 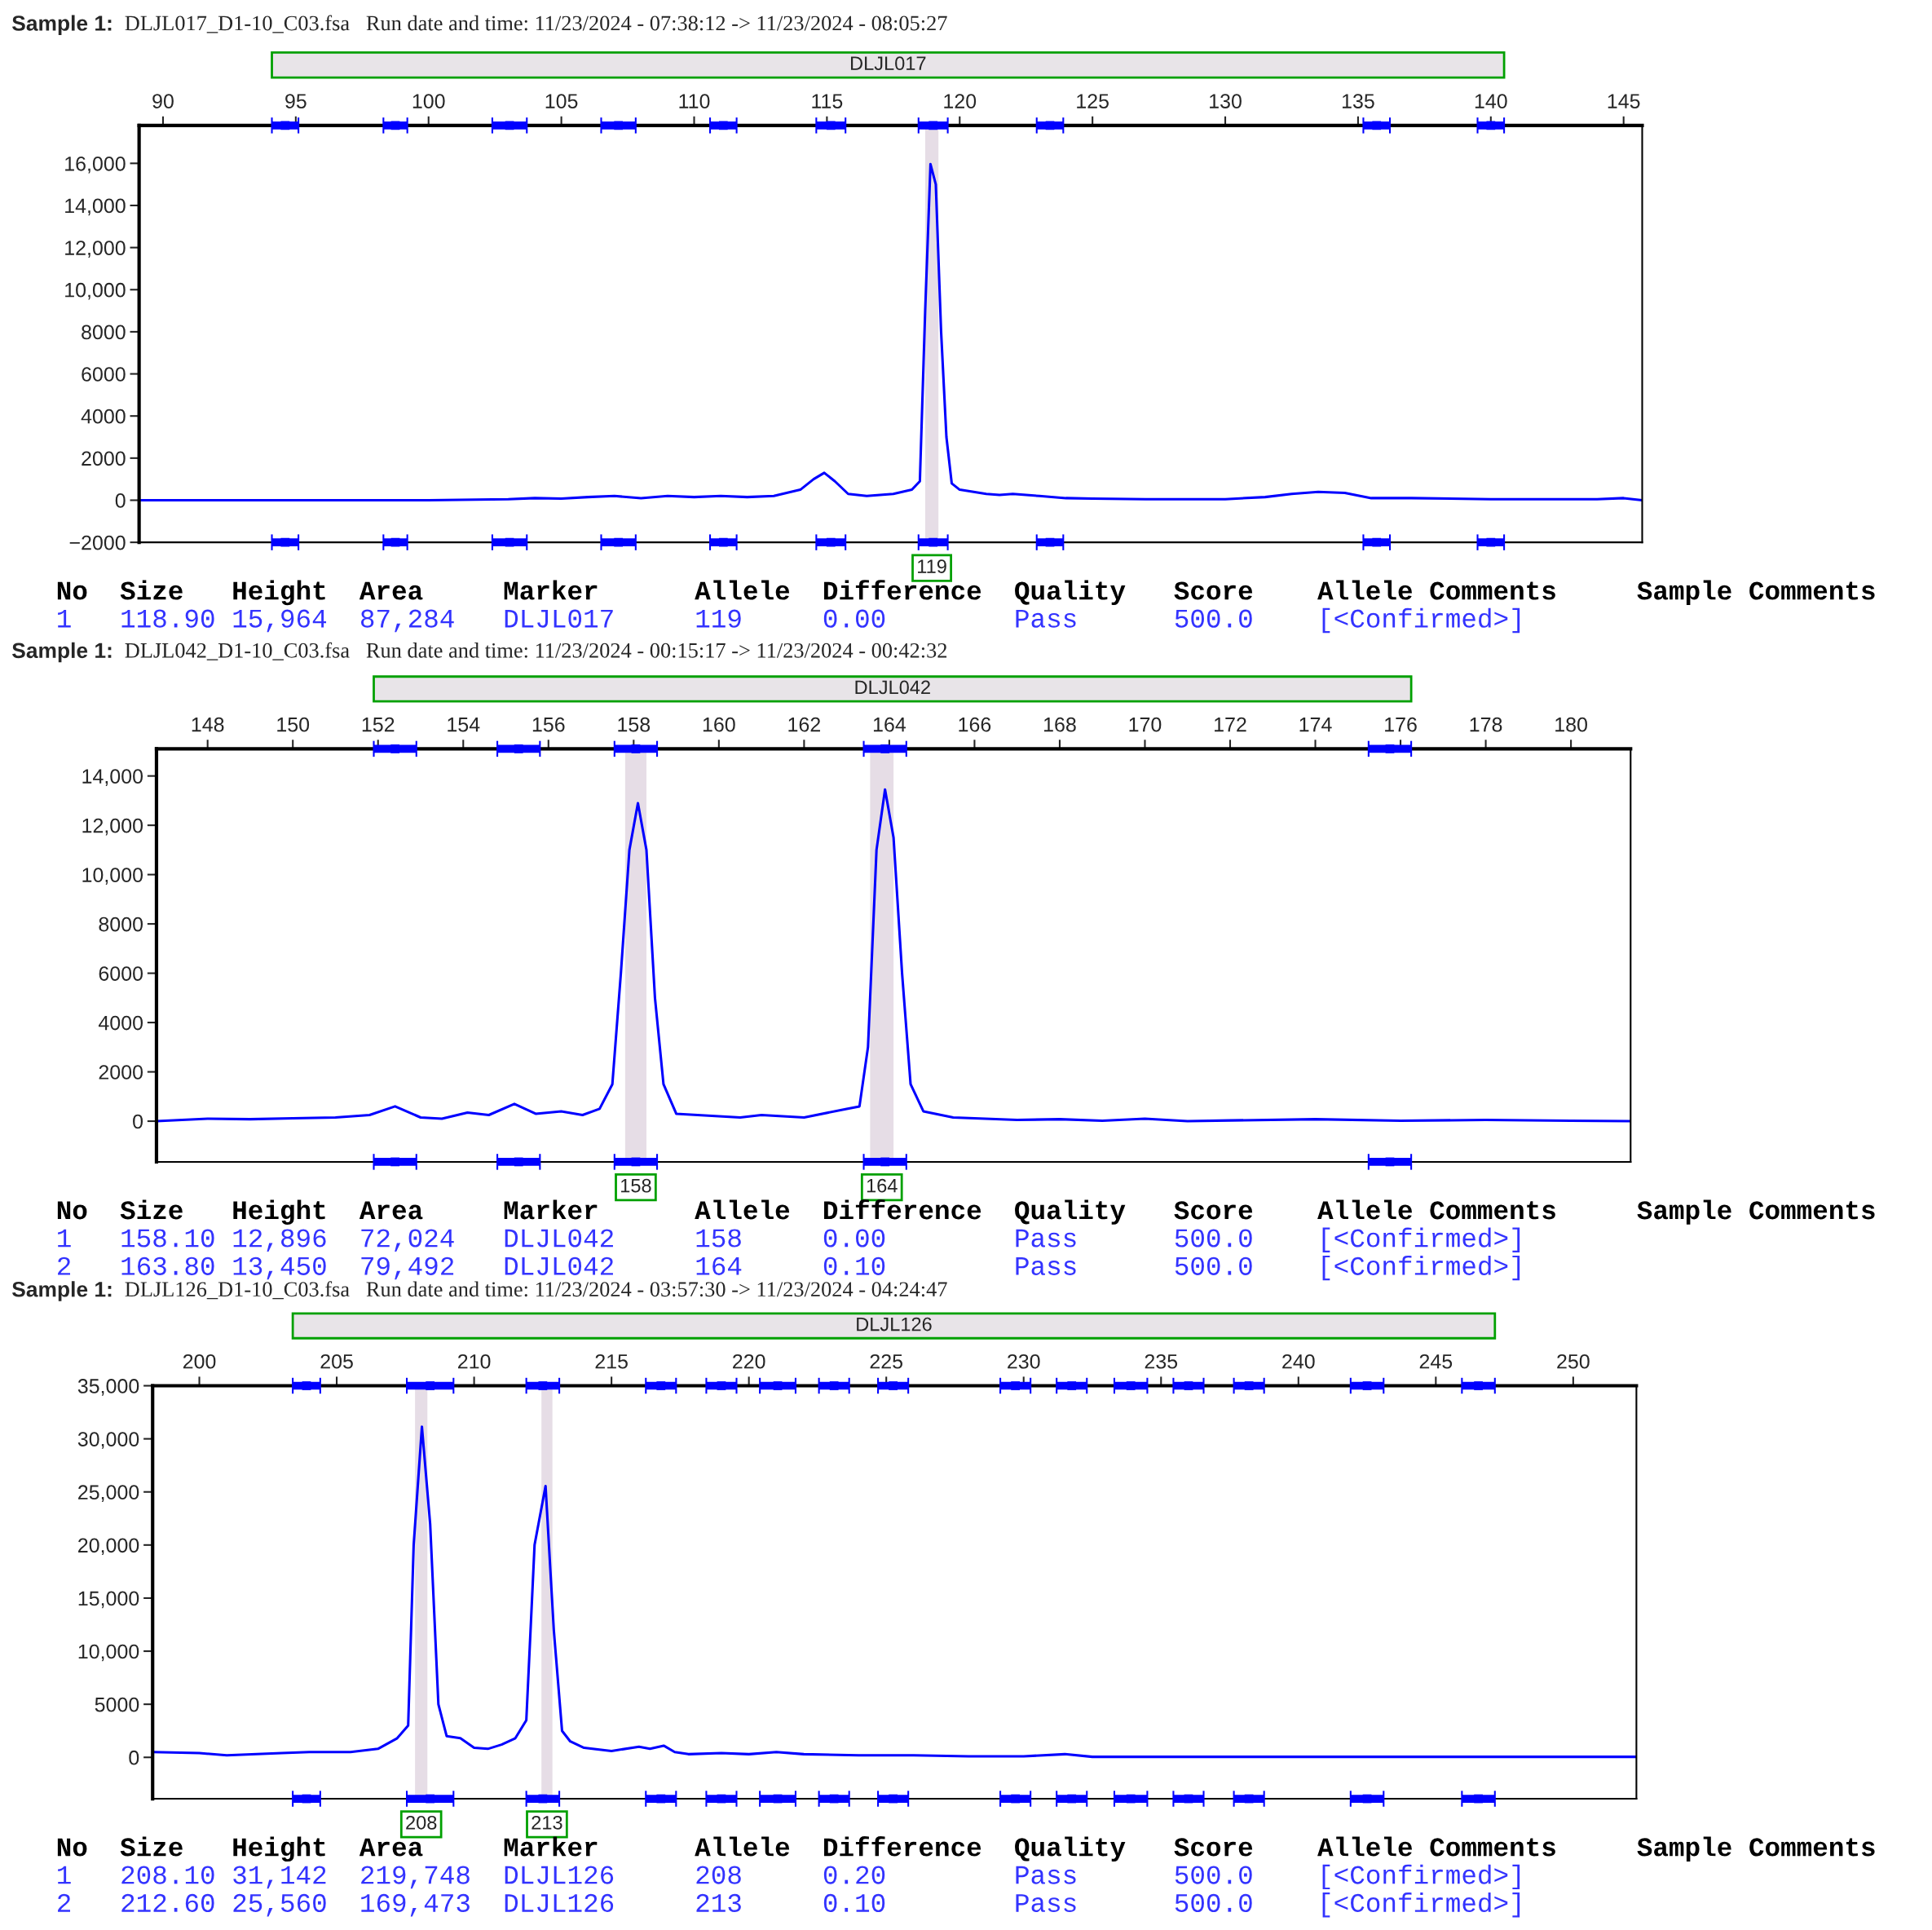 What do you see at coordinates (1624, 101) in the screenshot?
I see `x-tick-label: 145` at bounding box center [1624, 101].